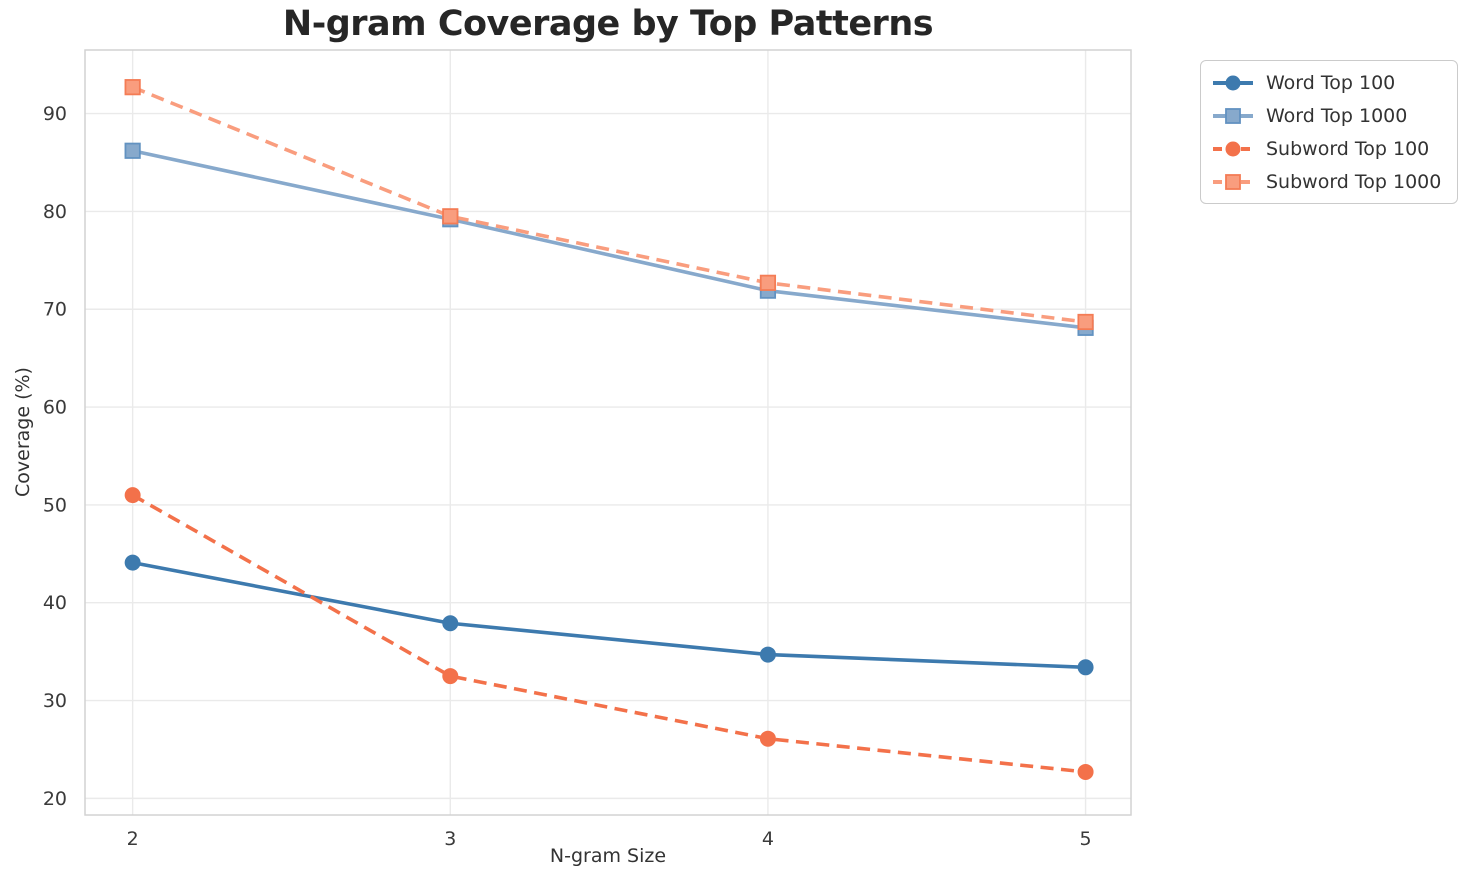 The height and width of the screenshot is (885, 1479). I want to click on legend-line-circle-icon, so click(1233, 82).